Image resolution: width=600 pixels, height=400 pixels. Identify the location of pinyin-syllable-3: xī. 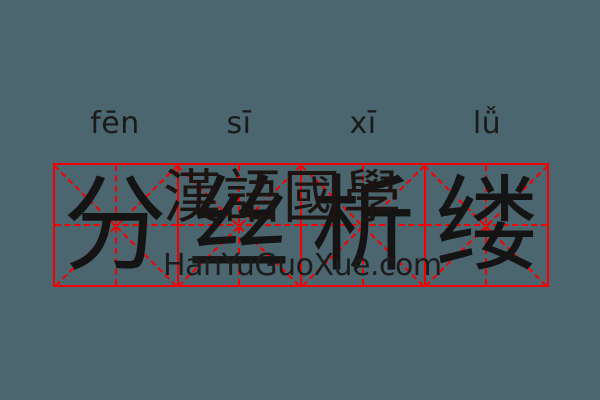
(363, 123).